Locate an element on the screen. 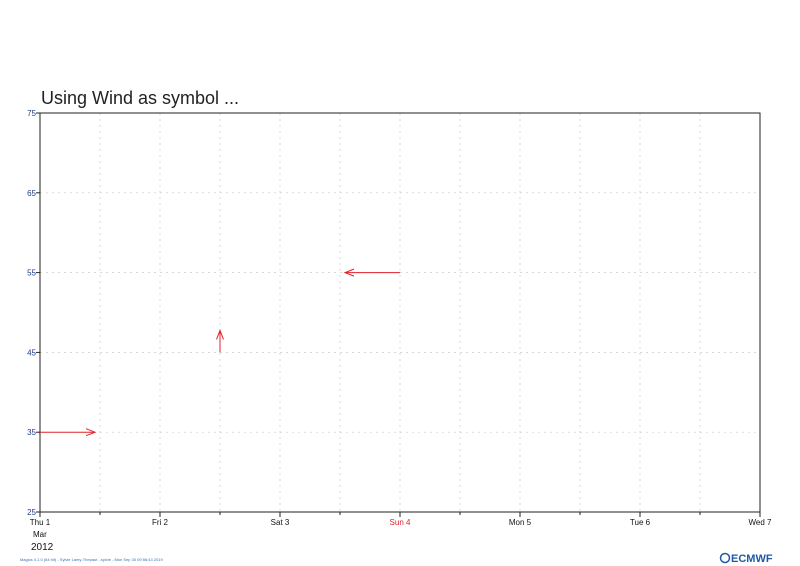  x-axis: Thu 1 Fri 2 Sat 3 Sun 4 Mon 5 Tue 6 Wed 7 is located at coordinates (401, 519).